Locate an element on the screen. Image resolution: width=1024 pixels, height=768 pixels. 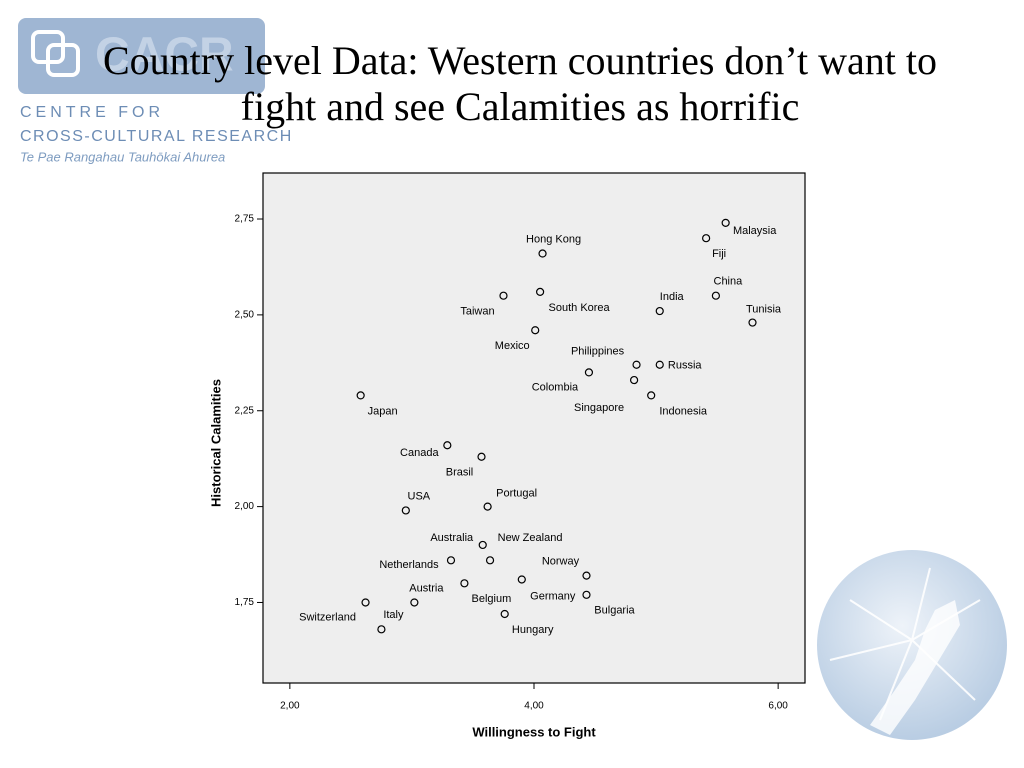
point-label: India is located at coordinates (672, 297).